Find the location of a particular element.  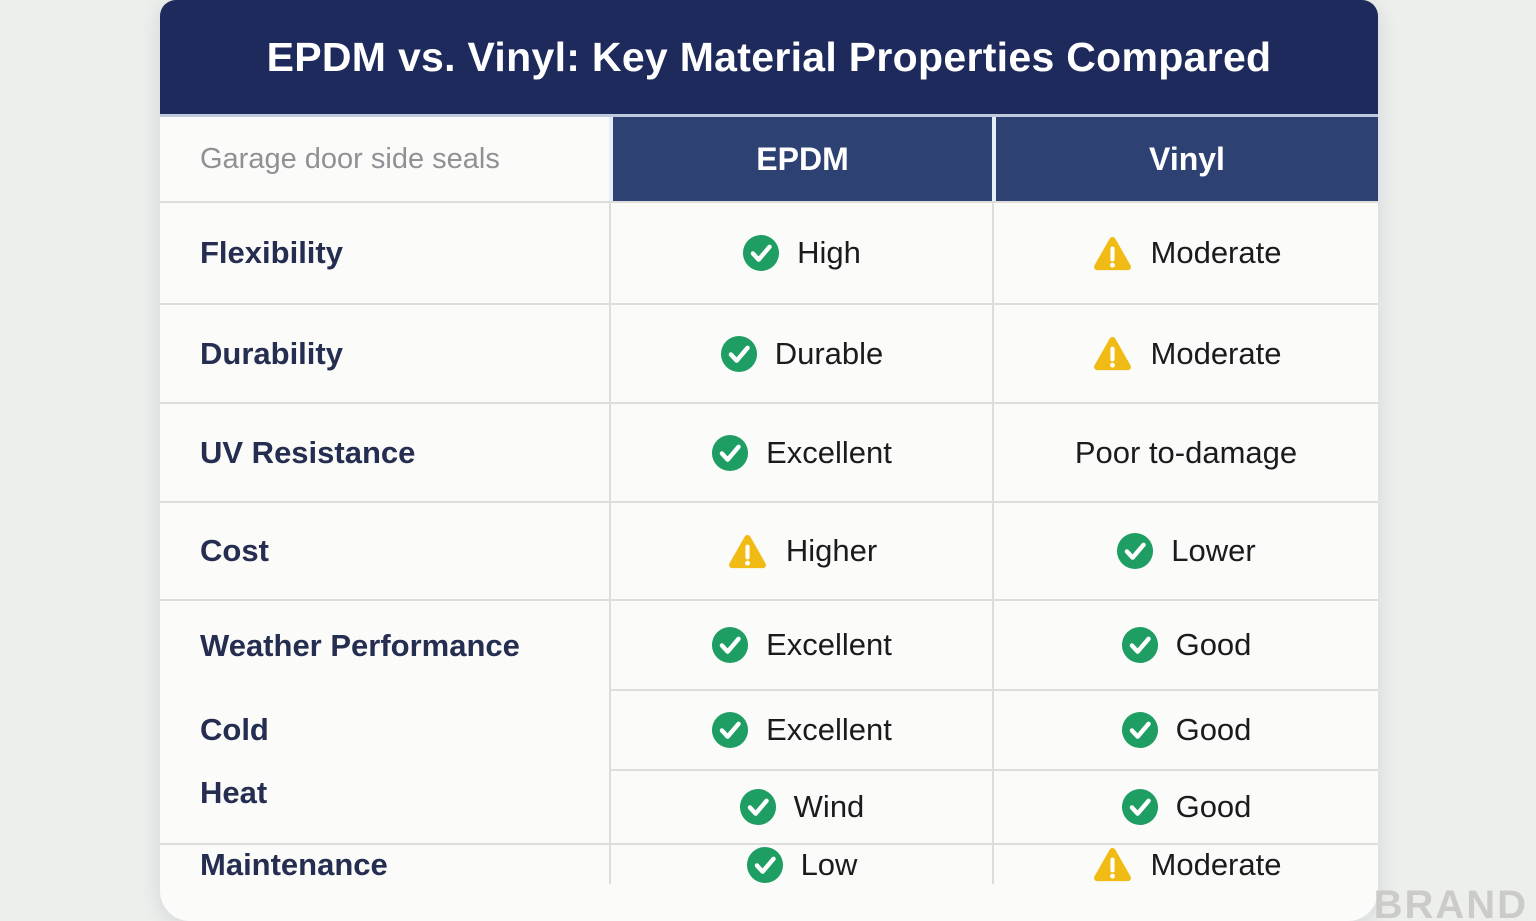

table-cell-vinyl-maintenance: Moderate is located at coordinates (1185, 863).